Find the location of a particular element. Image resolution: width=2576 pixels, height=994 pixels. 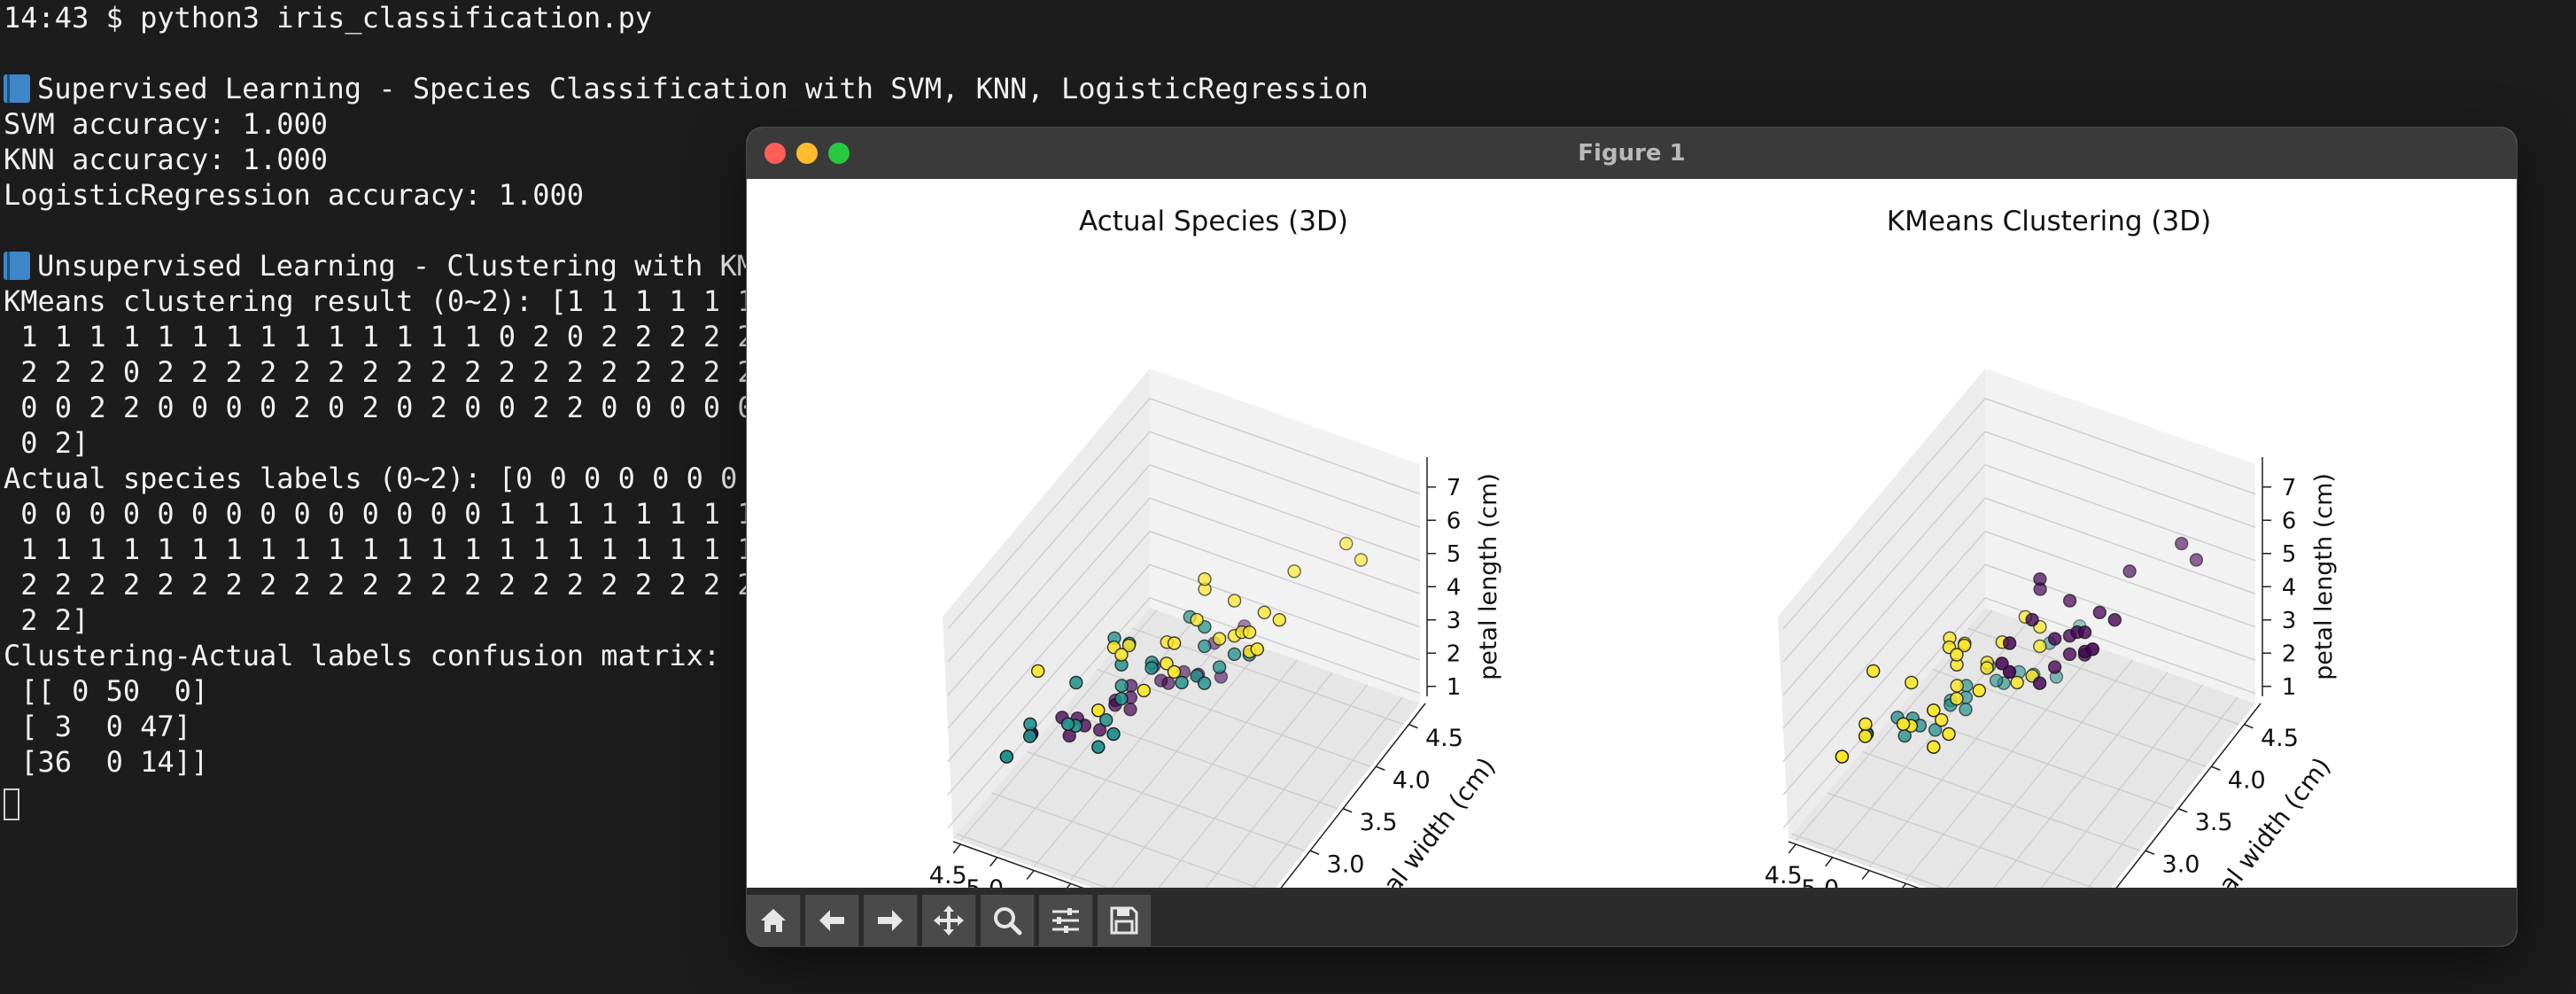

forward-button is located at coordinates (891, 920).